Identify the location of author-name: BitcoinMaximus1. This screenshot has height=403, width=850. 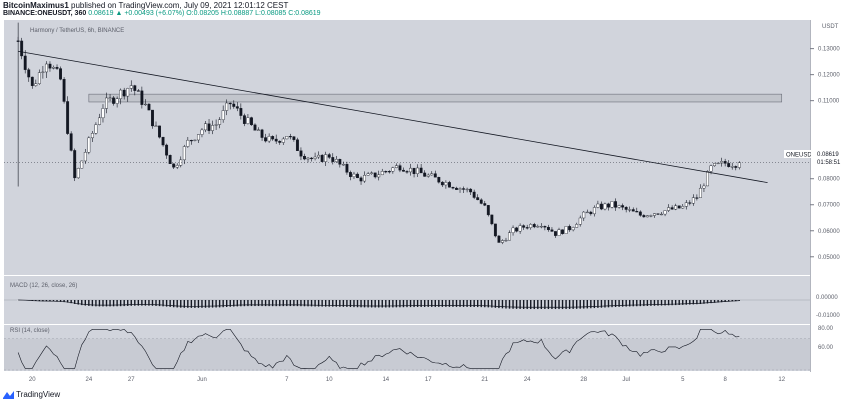
(36, 5).